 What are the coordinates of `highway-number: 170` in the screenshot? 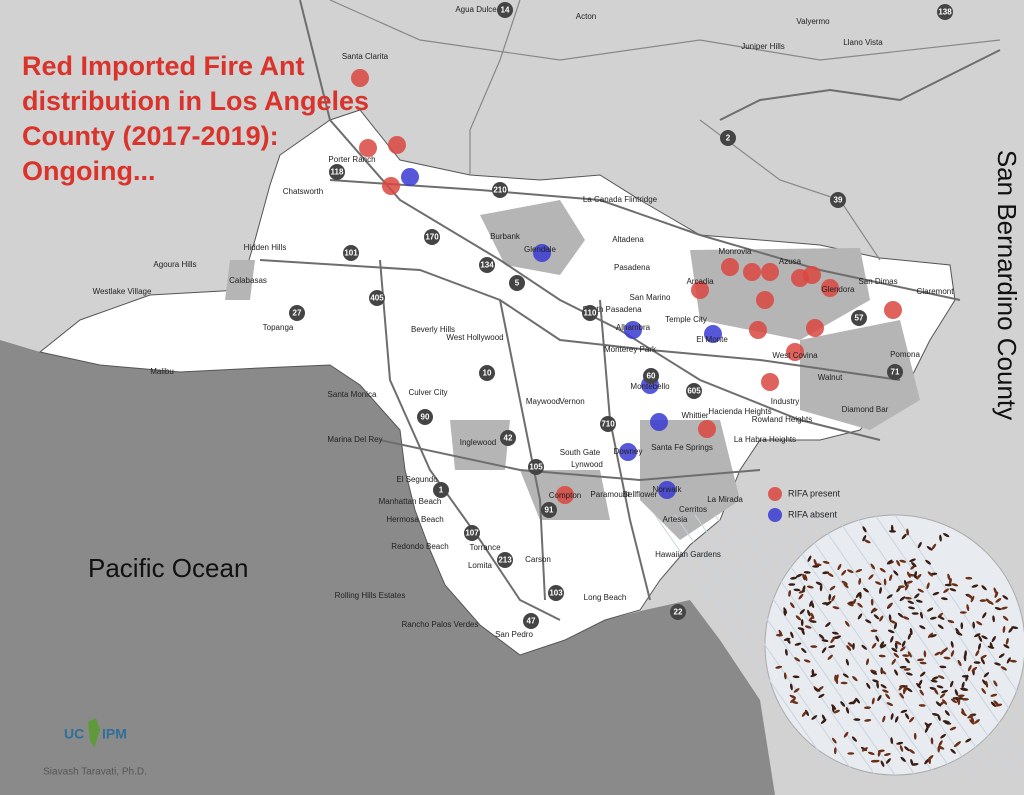 It's located at (432, 237).